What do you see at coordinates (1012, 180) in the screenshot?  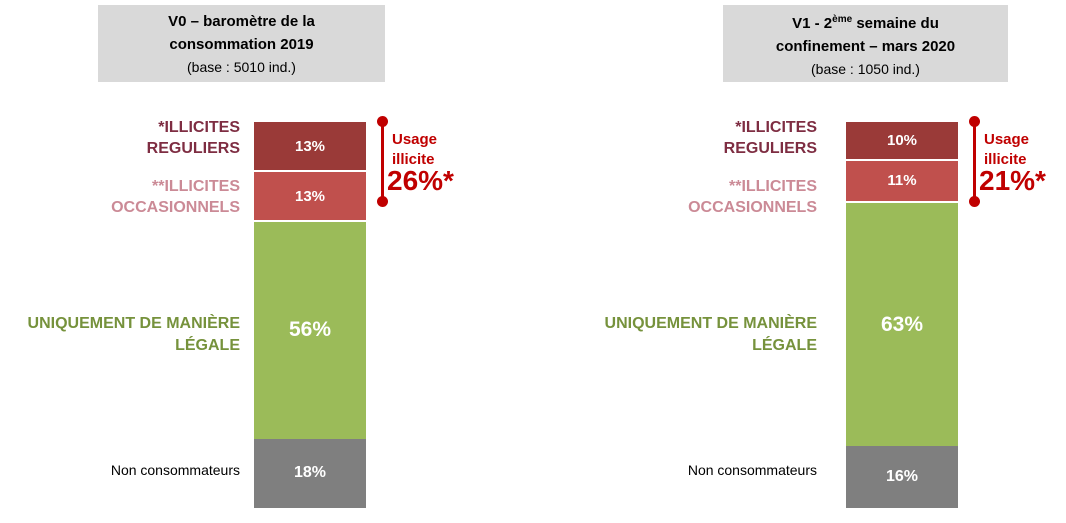 I see `usage-illicite-total: 21%*` at bounding box center [1012, 180].